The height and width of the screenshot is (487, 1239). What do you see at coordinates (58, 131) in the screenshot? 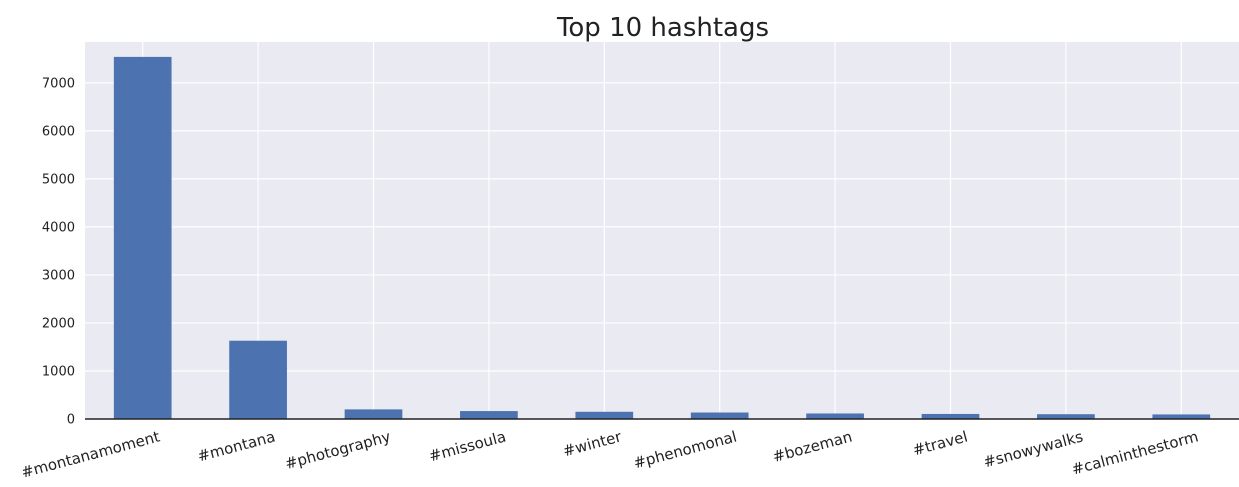
I see `y-tick-label: 6000` at bounding box center [58, 131].